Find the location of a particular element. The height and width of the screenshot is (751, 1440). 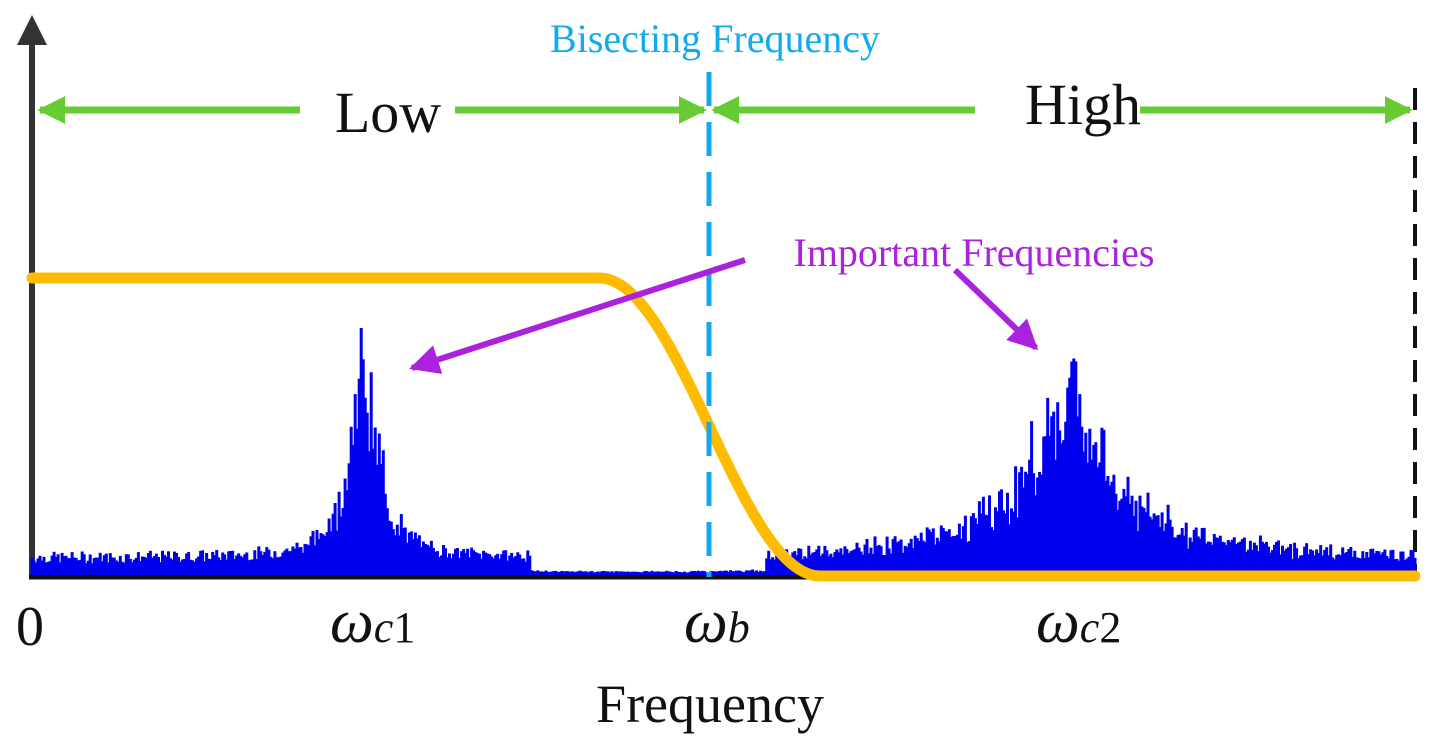

tick-label-wc2: ωc2 is located at coordinates (1078, 622).